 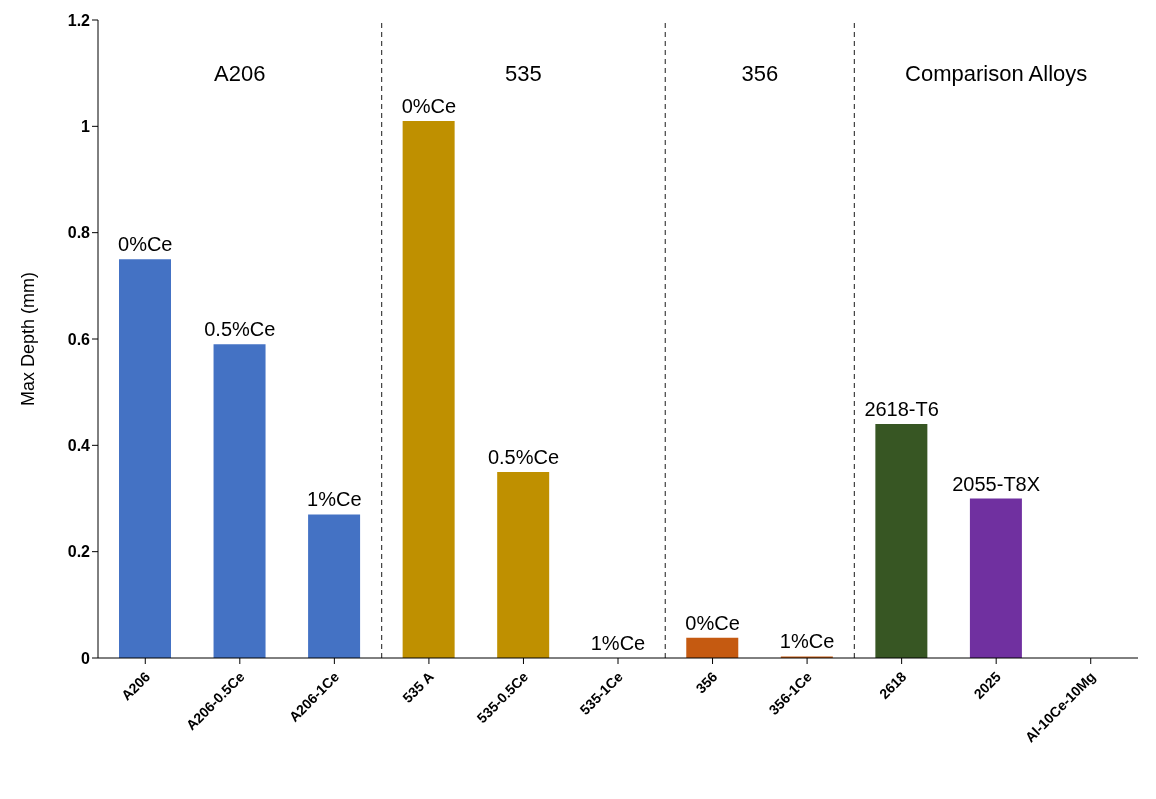 What do you see at coordinates (79, 233) in the screenshot?
I see `y-tick-label: 0.8` at bounding box center [79, 233].